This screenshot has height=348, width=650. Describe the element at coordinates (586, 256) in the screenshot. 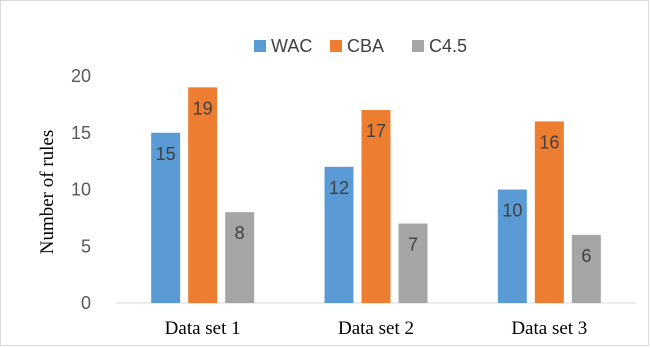

I see `data-label: 6` at that location.